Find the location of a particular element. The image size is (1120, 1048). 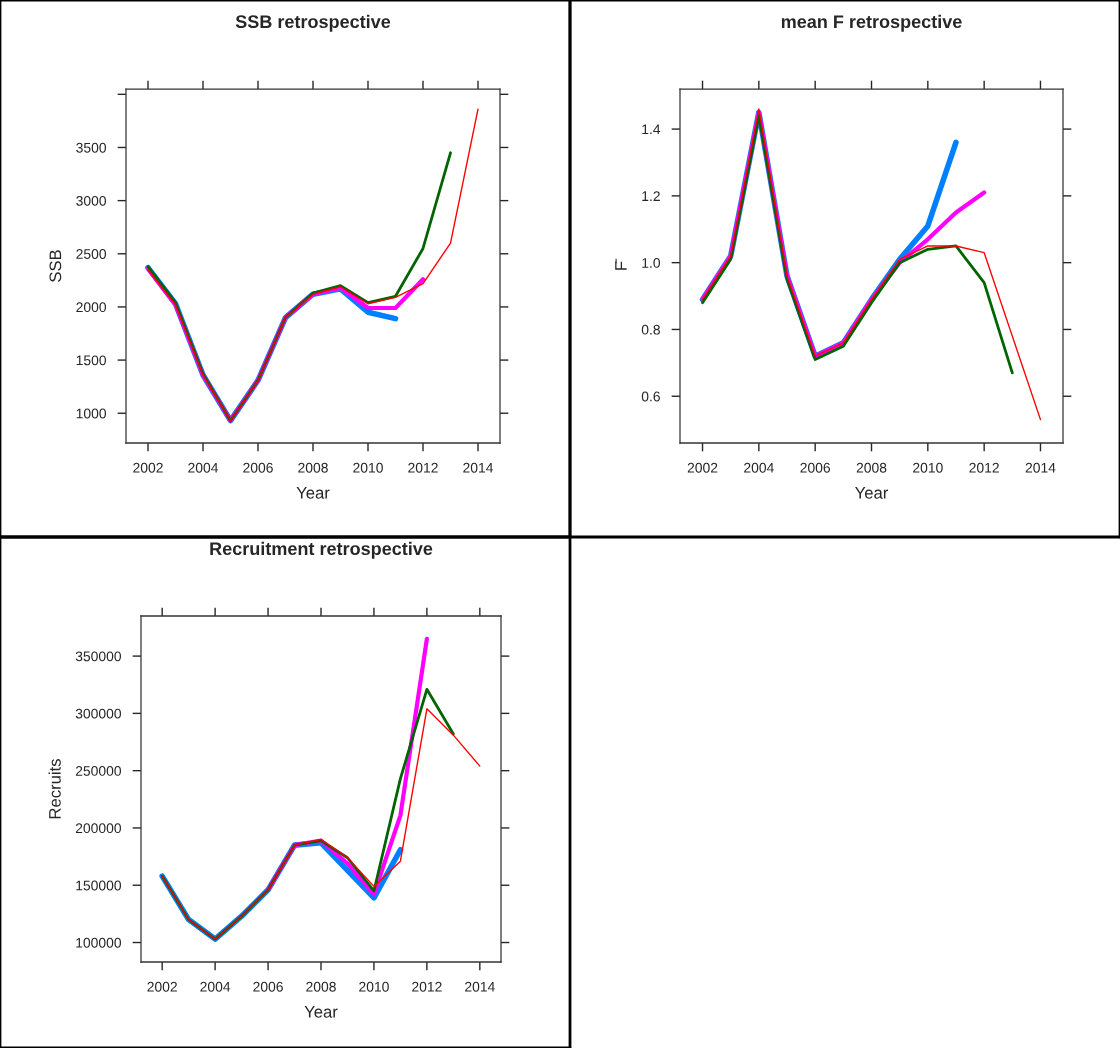

y-tick-label: 1.4 is located at coordinates (651, 129).